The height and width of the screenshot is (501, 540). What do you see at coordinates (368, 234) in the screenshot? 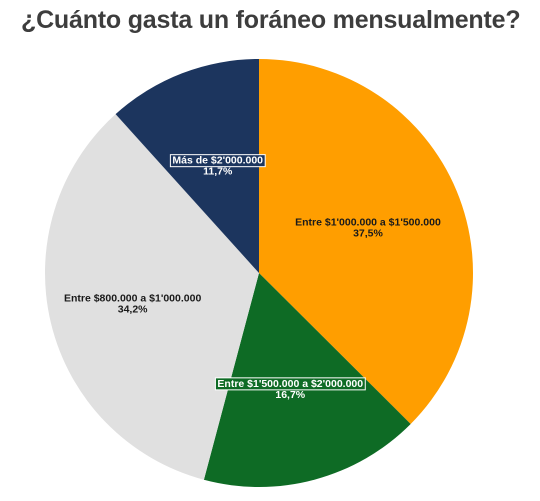
I see `slice-value-entre-1-000-000-a-1-500-000: 37,5%` at bounding box center [368, 234].